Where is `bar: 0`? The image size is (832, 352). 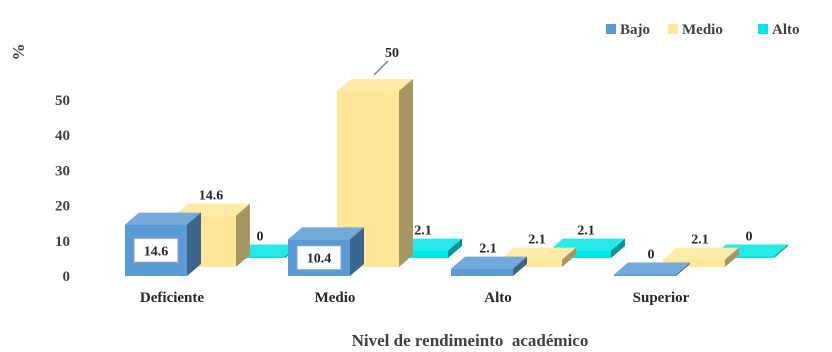 bar: 0 is located at coordinates (652, 262).